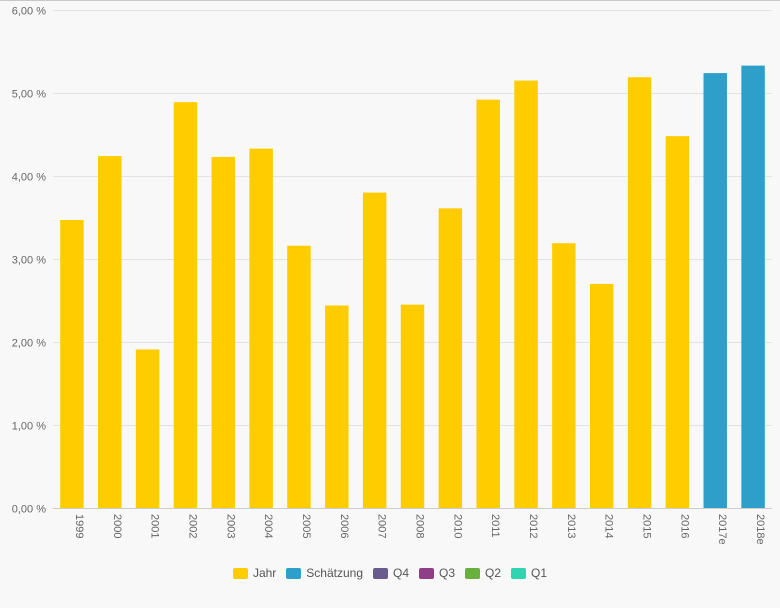  Describe the element at coordinates (609, 526) in the screenshot. I see `x-tick-label: 2014` at that location.